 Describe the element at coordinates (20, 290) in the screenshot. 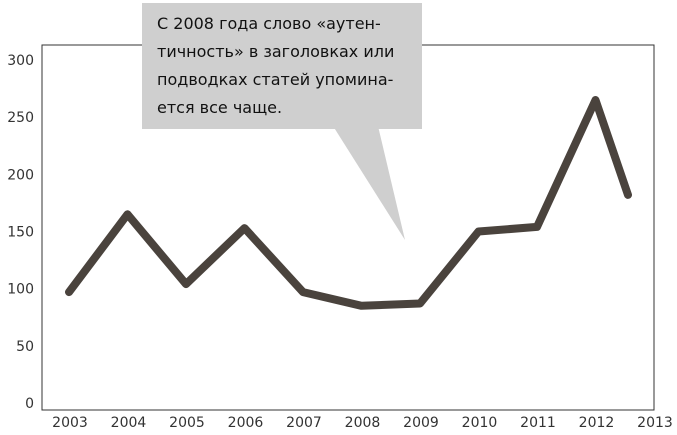

I see `y-tick-label: 100` at that location.